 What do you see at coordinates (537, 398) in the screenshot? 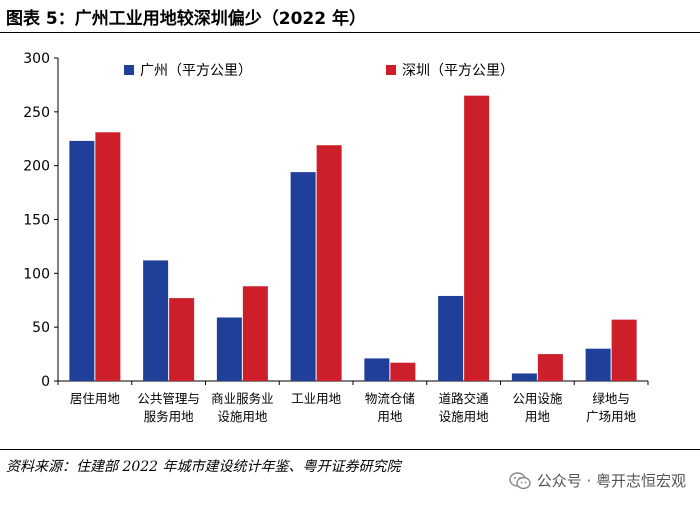
I see `x-tick-label: 公用设施` at bounding box center [537, 398].